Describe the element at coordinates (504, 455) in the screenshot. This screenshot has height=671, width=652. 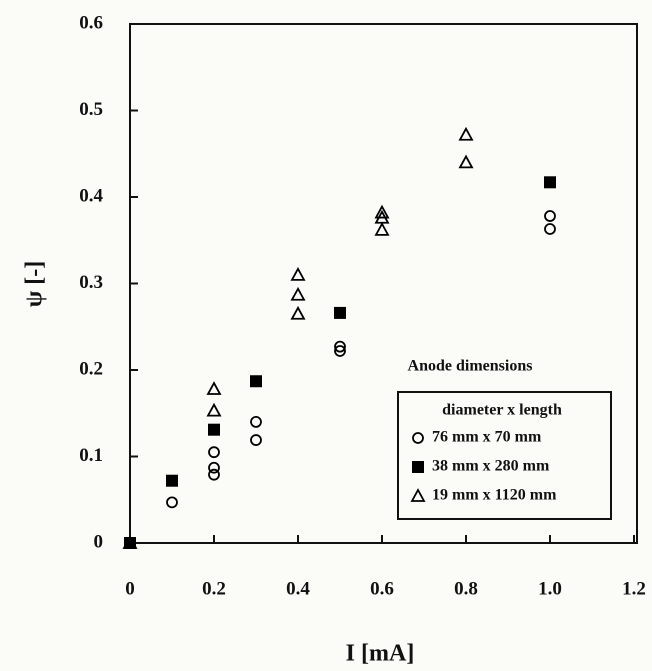
I see `legend-box` at that location.